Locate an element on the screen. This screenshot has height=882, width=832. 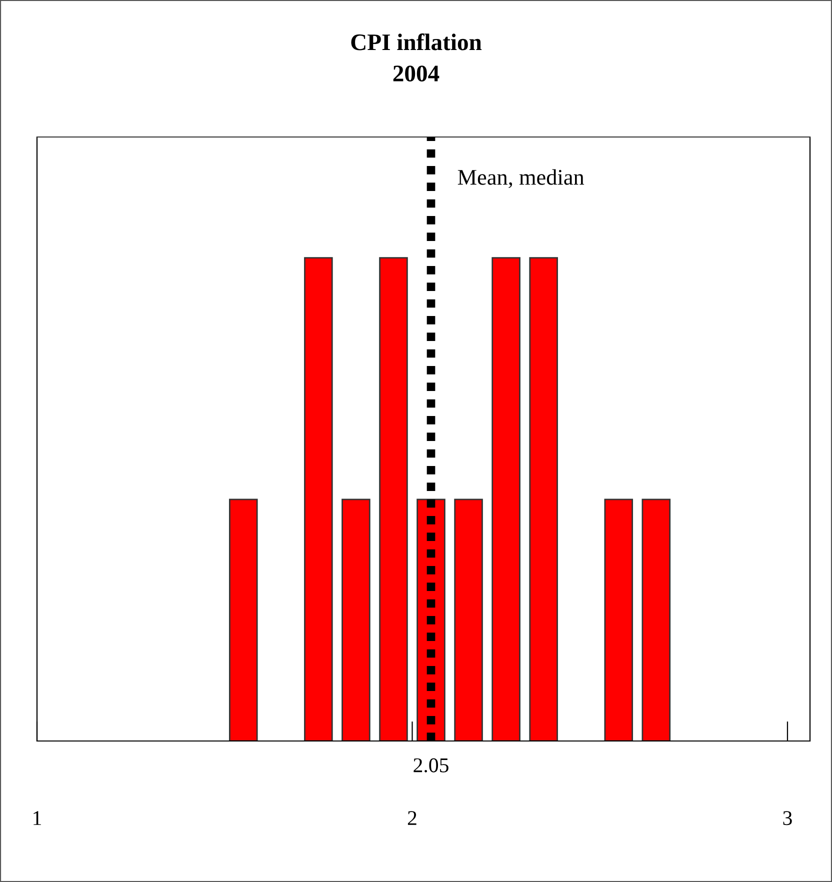
chart-title: CPI inflation 2004 is located at coordinates (416, 57).